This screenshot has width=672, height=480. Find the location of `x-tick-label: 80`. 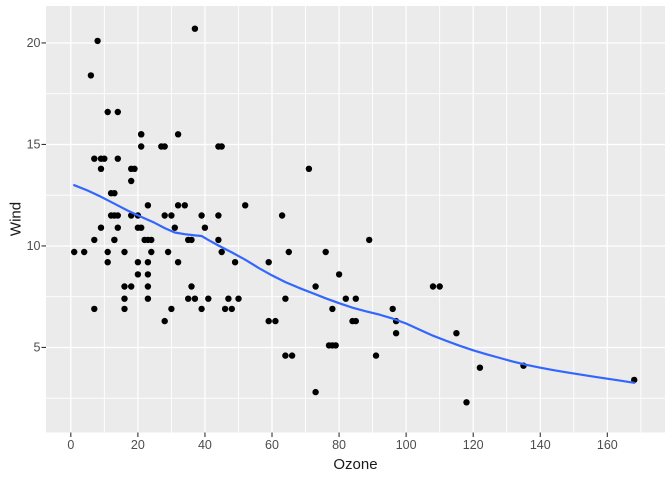

x-tick-label: 80 is located at coordinates (339, 445).